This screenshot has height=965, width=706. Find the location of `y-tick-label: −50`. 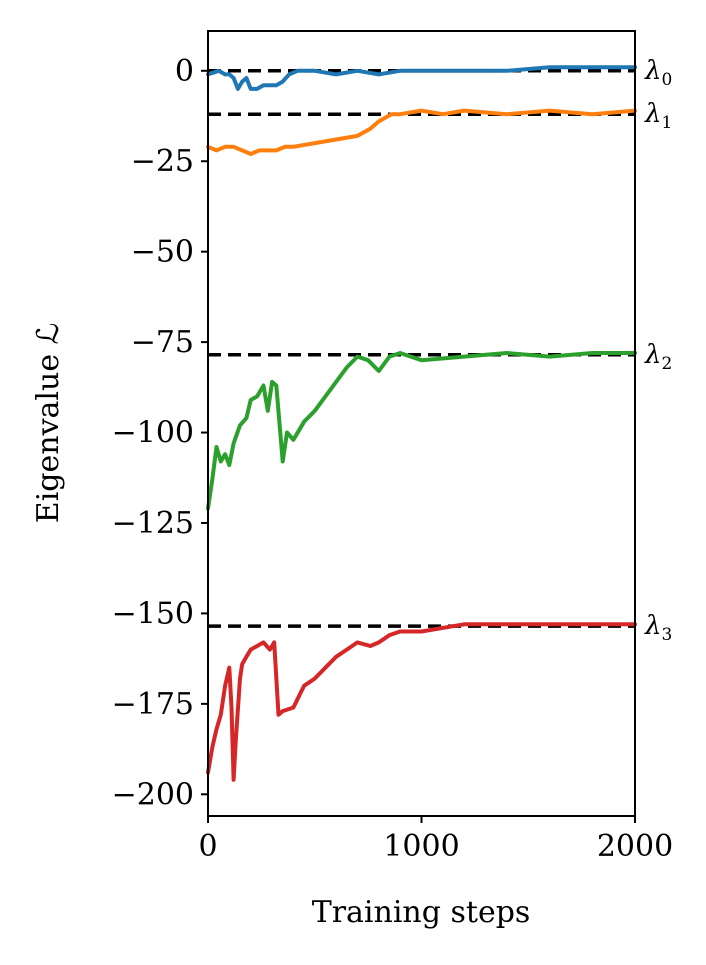

y-tick-label: −50 is located at coordinates (162, 252).